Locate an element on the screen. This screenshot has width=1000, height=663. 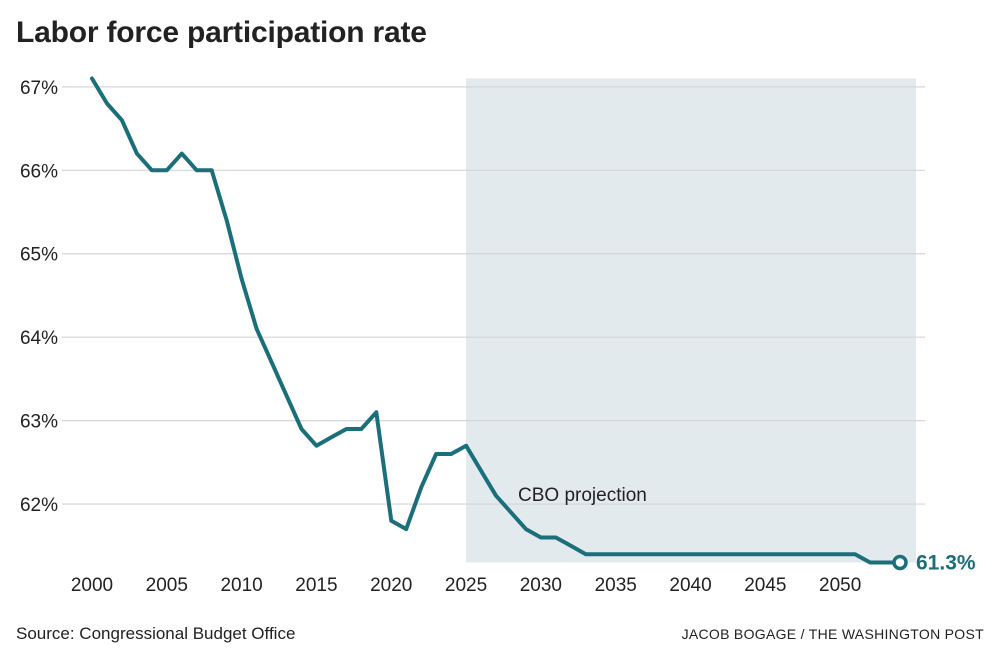
y-tick-label-63: 63% is located at coordinates (39, 422).